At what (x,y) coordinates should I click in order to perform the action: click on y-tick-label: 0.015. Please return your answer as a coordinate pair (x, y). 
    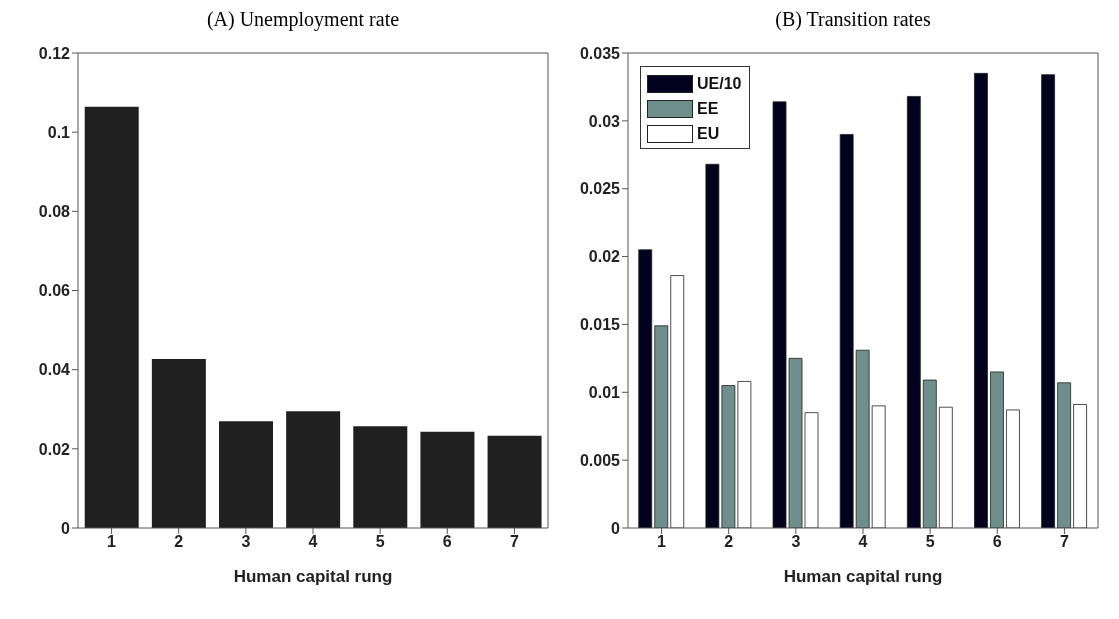
    Looking at the image, I should click on (600, 325).